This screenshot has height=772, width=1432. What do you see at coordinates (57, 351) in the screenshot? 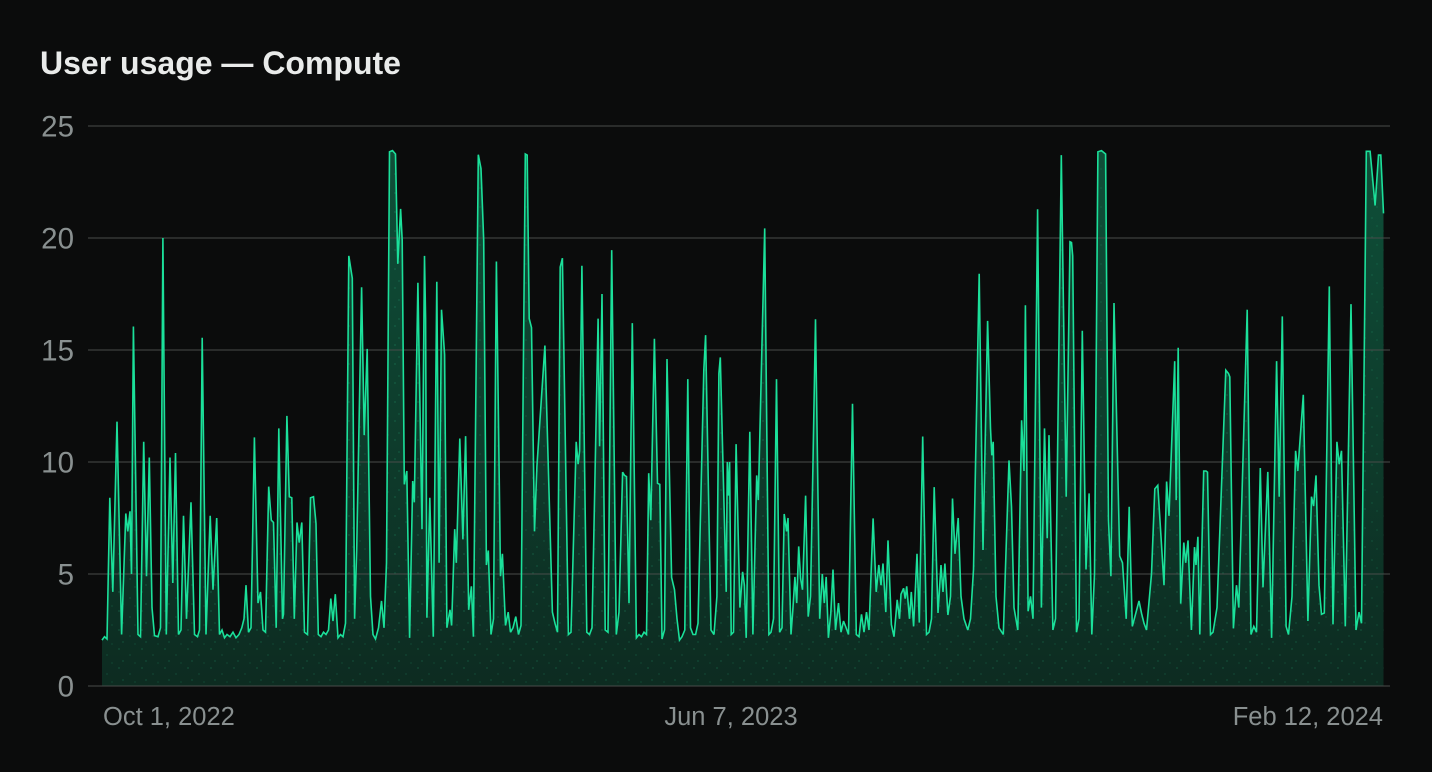
I see `svg-text: 15` at bounding box center [57, 351].